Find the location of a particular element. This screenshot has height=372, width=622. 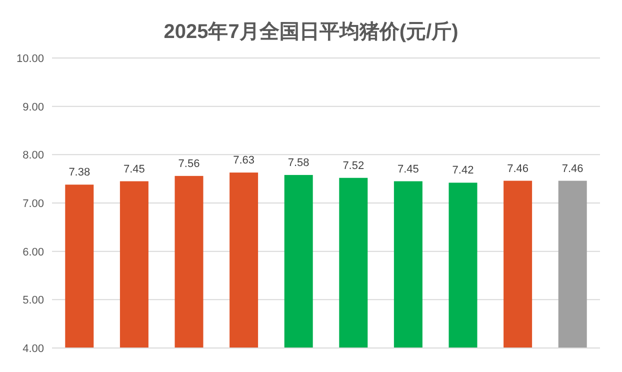

data-label: 7.42 is located at coordinates (463, 170).